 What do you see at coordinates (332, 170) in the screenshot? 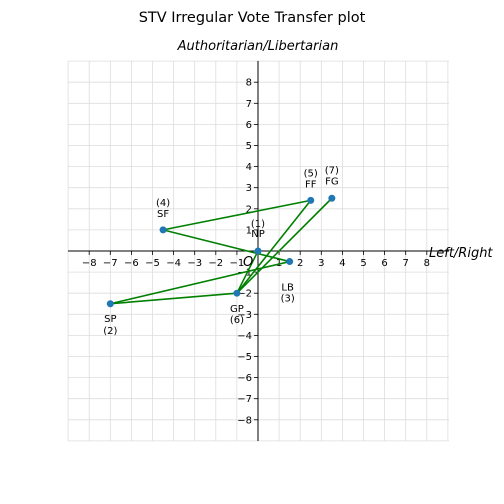
I see `party-number-fg: (7)` at bounding box center [332, 170].